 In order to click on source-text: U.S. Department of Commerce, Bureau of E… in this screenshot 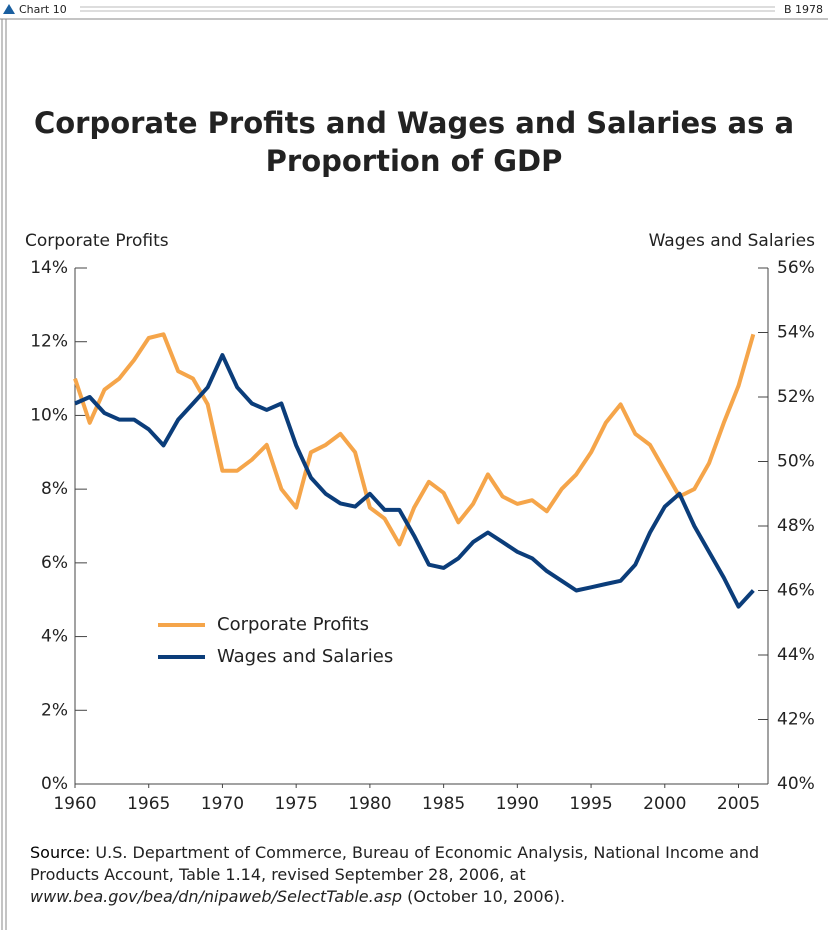, I will do `click(395, 863)`.